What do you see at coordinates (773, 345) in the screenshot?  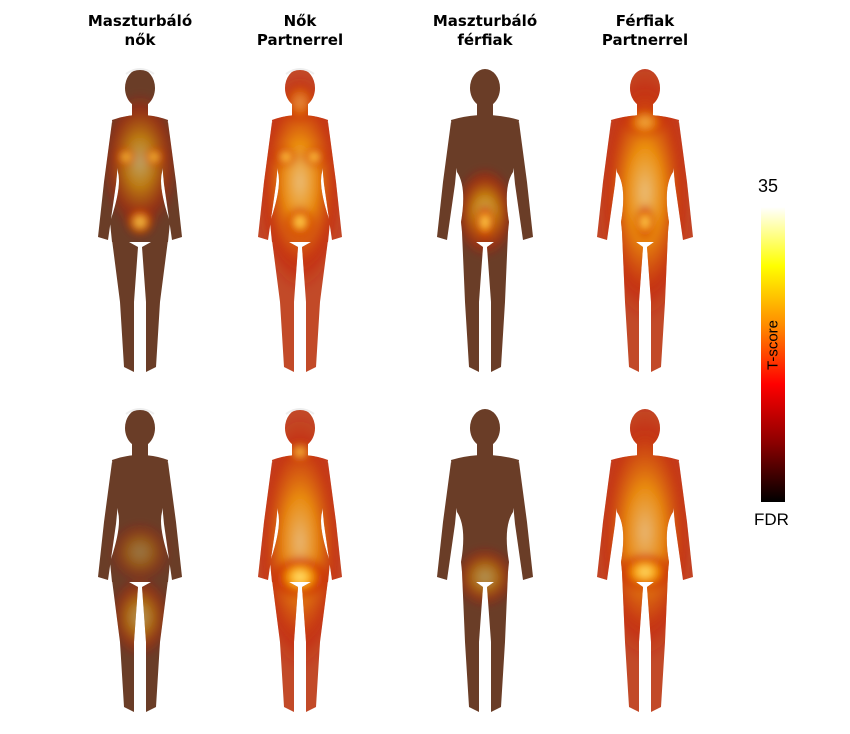 I see `colorbar-title: T-score` at bounding box center [773, 345].